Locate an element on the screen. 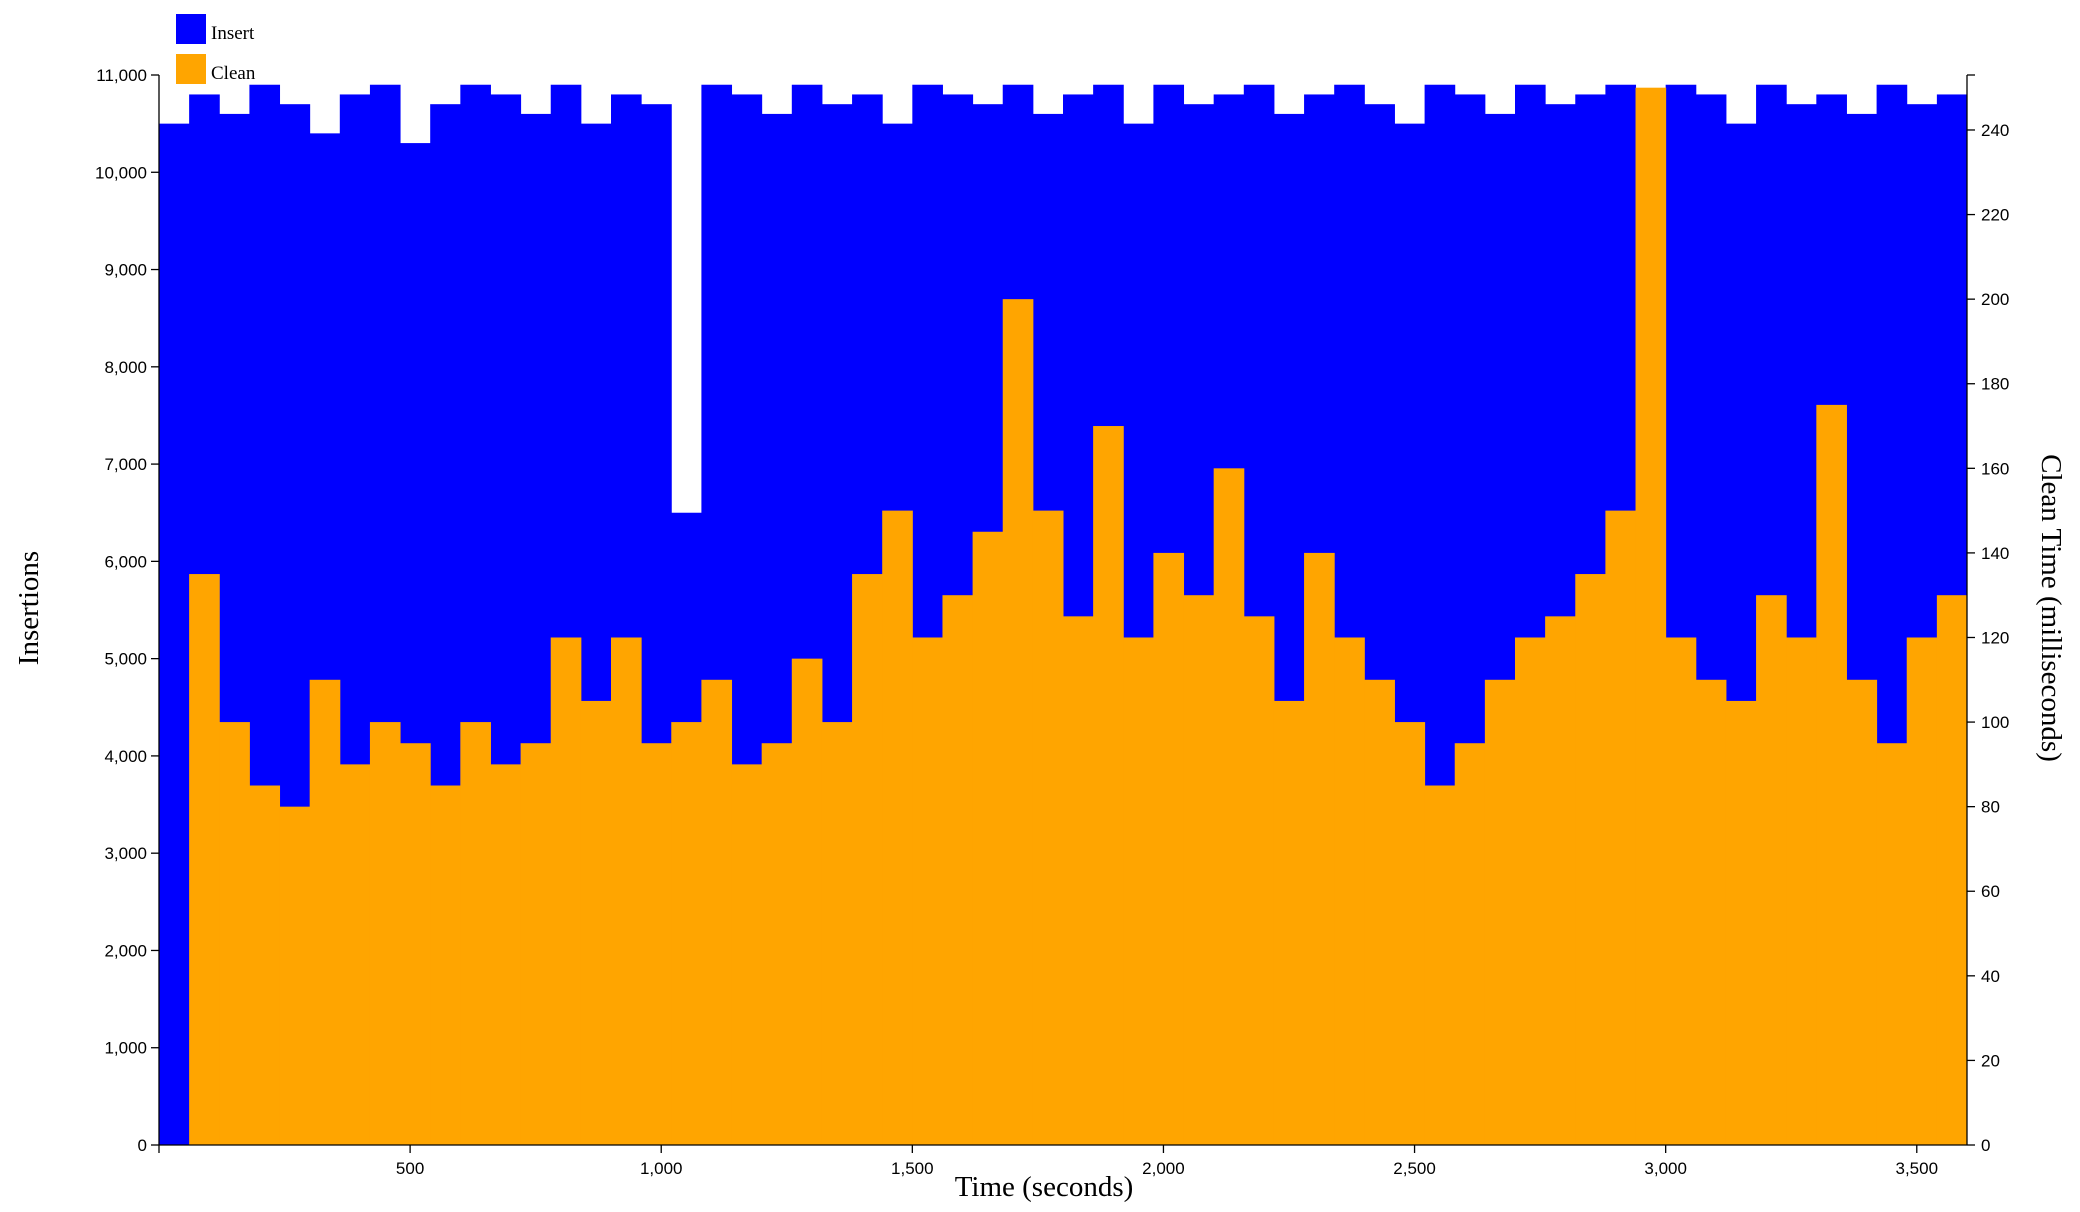  x-tick-label: 2,500 is located at coordinates (1414, 1168).